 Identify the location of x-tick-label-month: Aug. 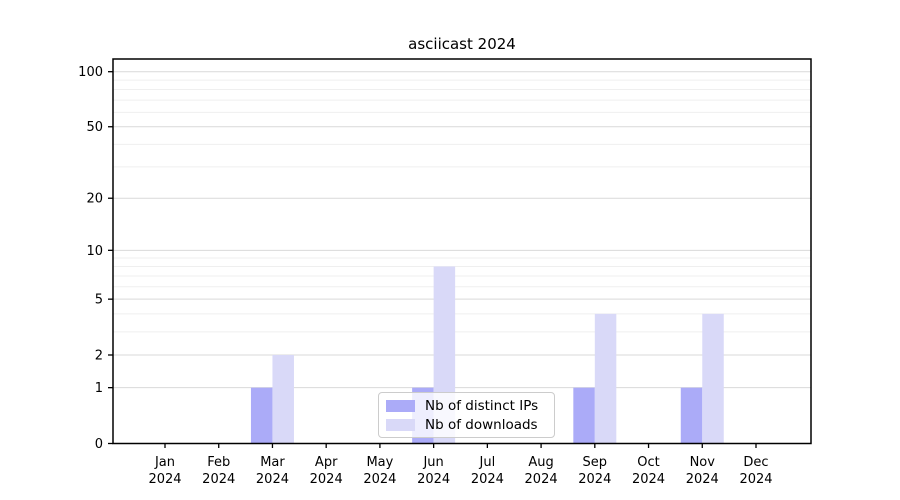
(540, 462).